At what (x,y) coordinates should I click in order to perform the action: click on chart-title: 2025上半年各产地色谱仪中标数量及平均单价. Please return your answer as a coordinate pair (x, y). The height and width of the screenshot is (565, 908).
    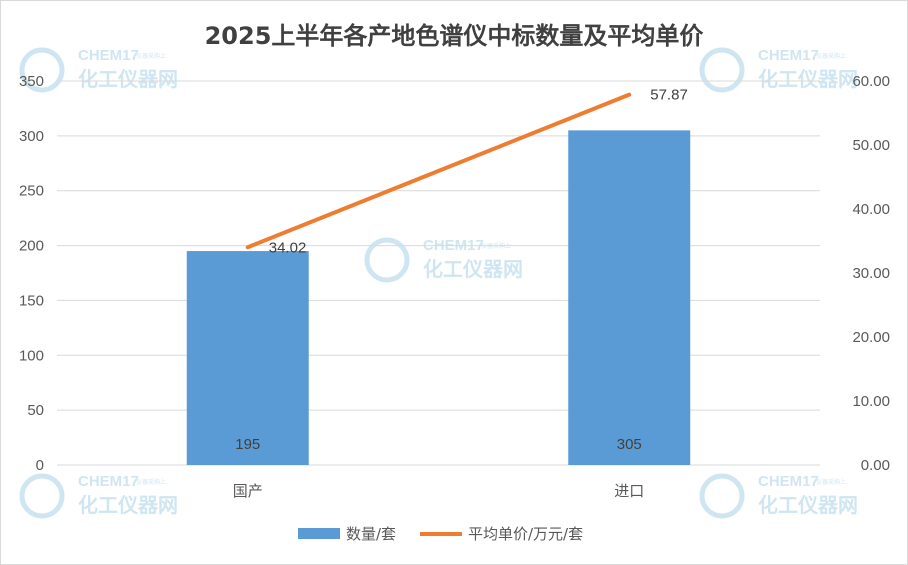
    Looking at the image, I should click on (455, 36).